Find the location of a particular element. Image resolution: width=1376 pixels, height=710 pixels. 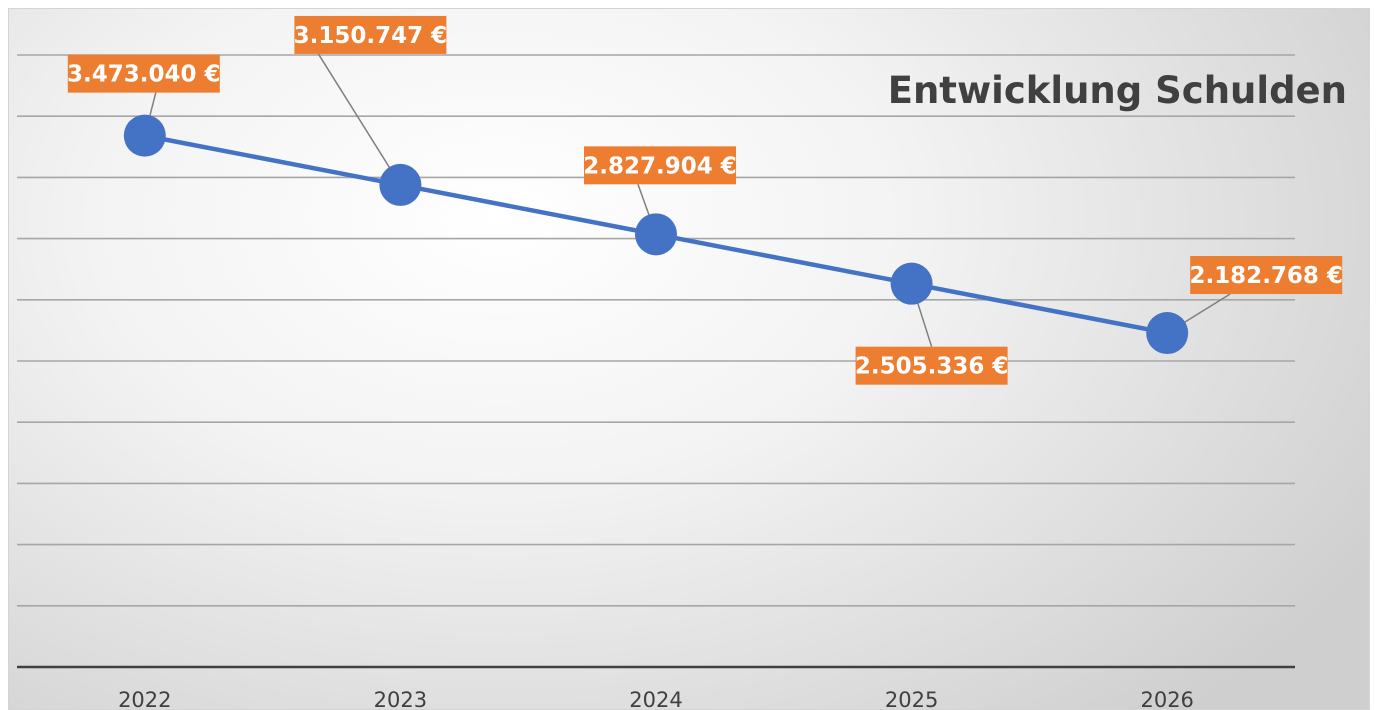

x-tick-label: 2026 is located at coordinates (1166, 699).